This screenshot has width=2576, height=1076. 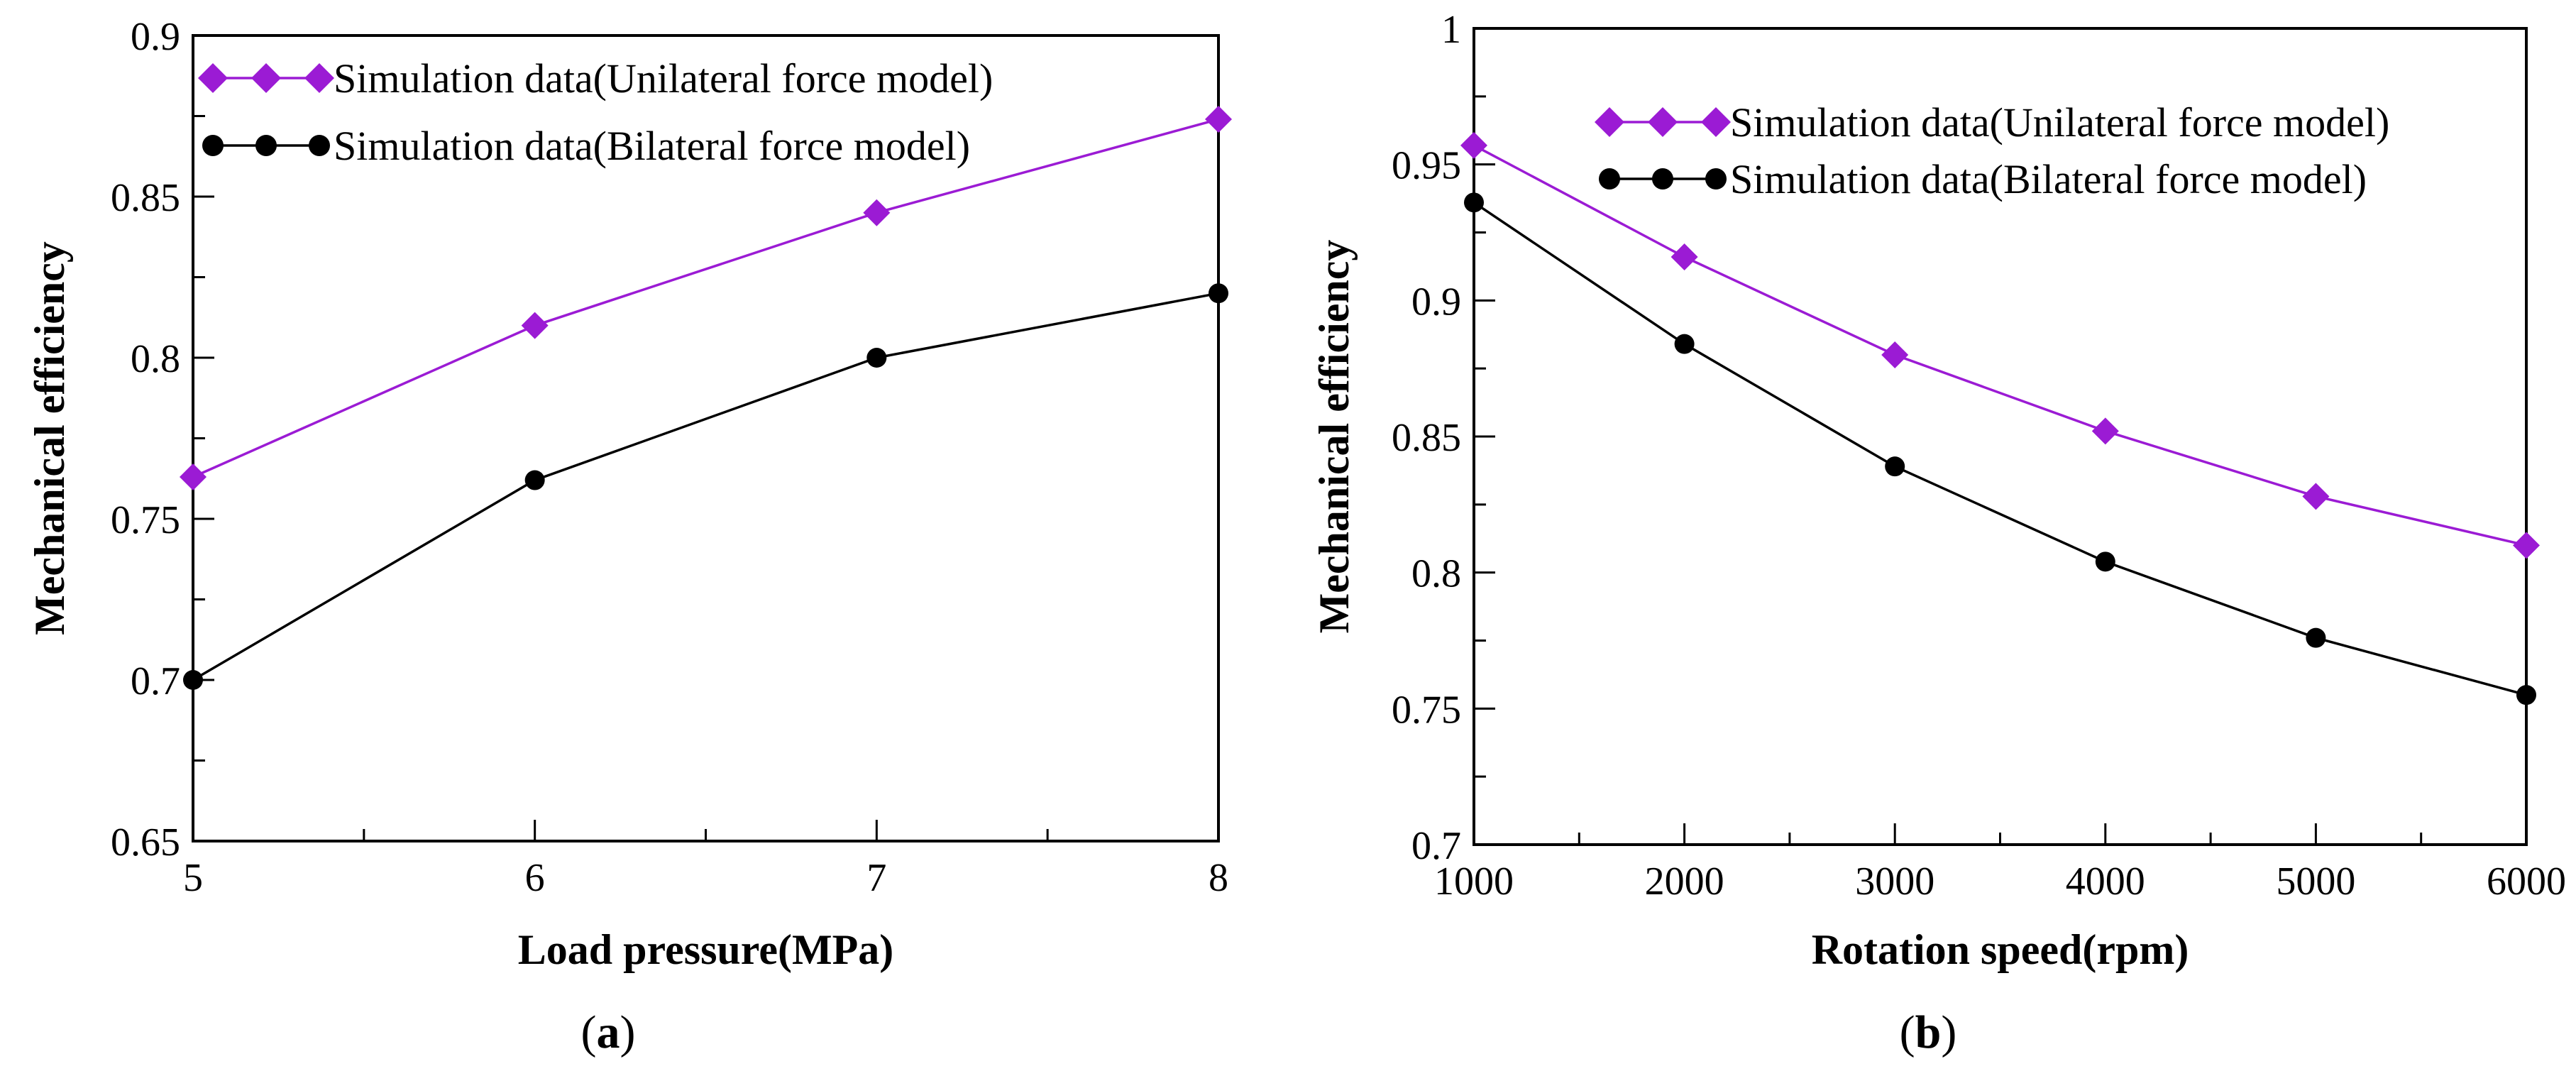 What do you see at coordinates (1426, 710) in the screenshot?
I see `y-tick-label-b: 0.75` at bounding box center [1426, 710].